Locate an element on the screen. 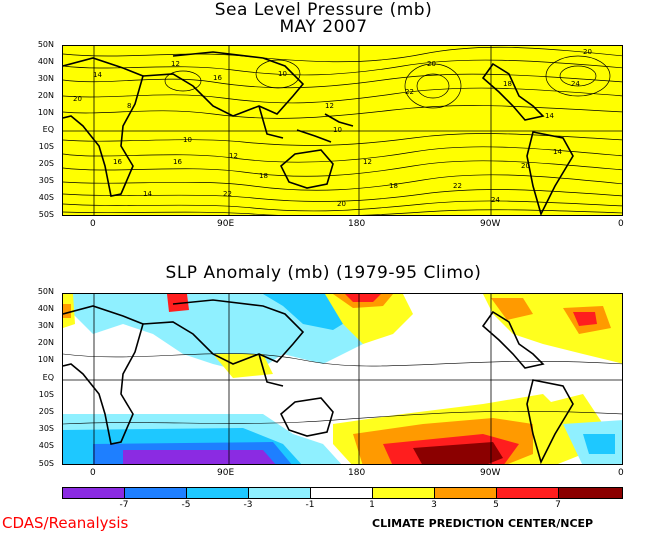  data-source-credit: CDAS/Reanalysis is located at coordinates (65, 523).